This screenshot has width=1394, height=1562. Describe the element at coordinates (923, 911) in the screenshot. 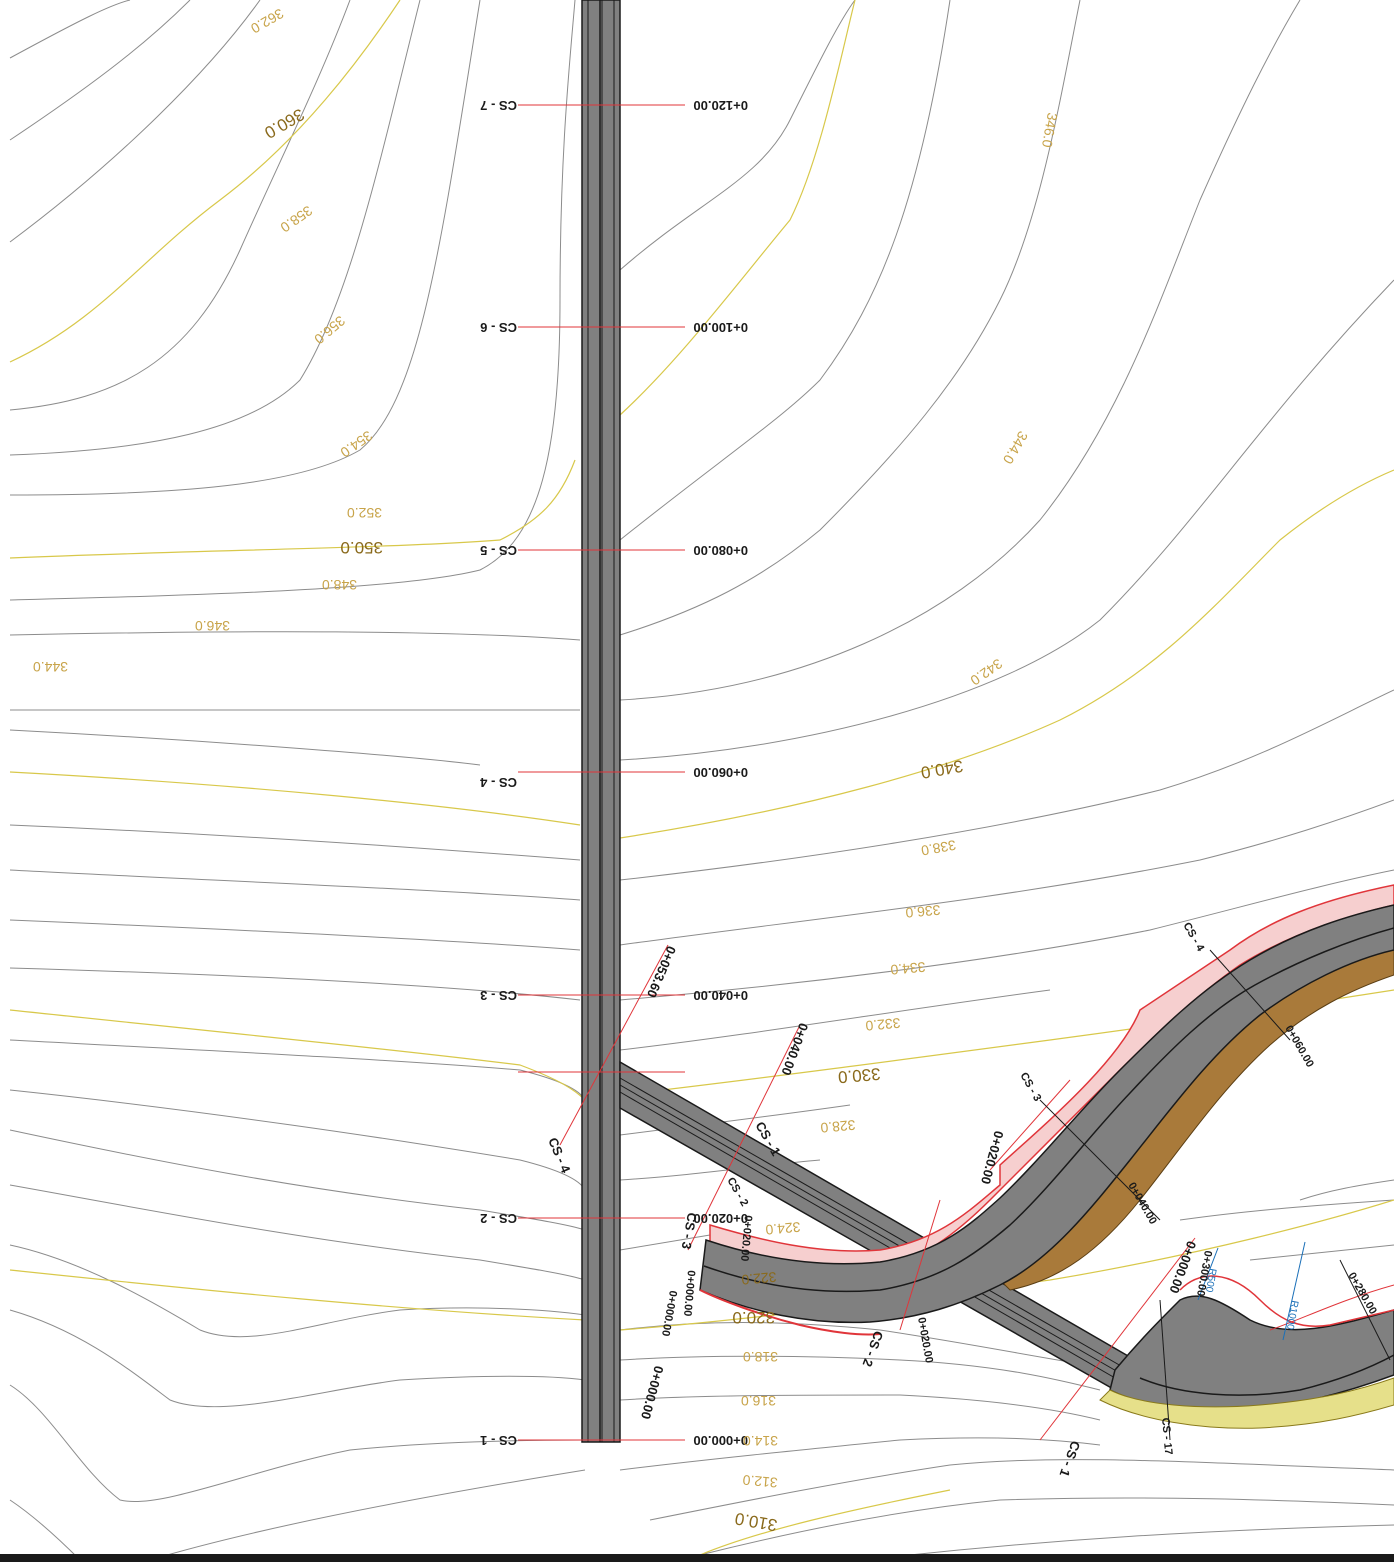

I see `contour-label-336: 336.0` at that location.